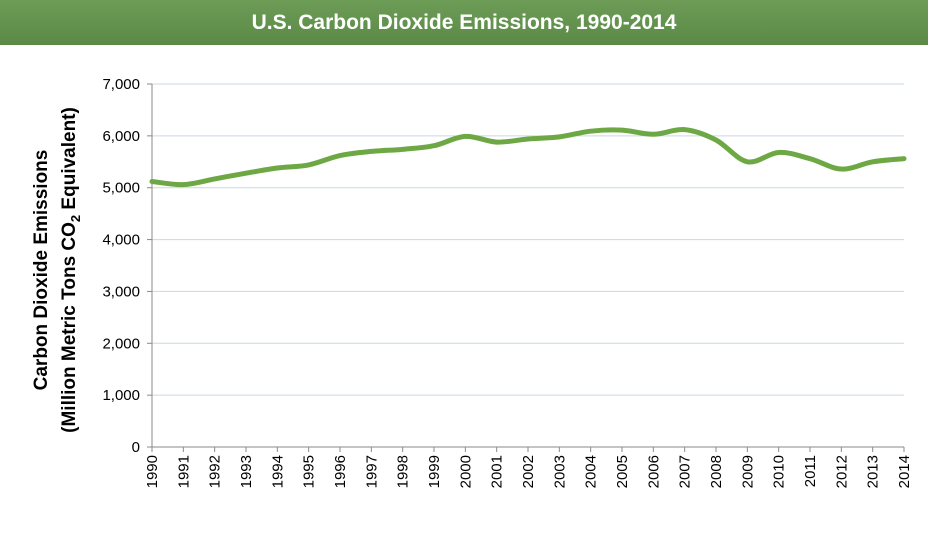 This screenshot has height=536, width=928. Describe the element at coordinates (591, 471) in the screenshot. I see `x-tick-label: 2004` at that location.